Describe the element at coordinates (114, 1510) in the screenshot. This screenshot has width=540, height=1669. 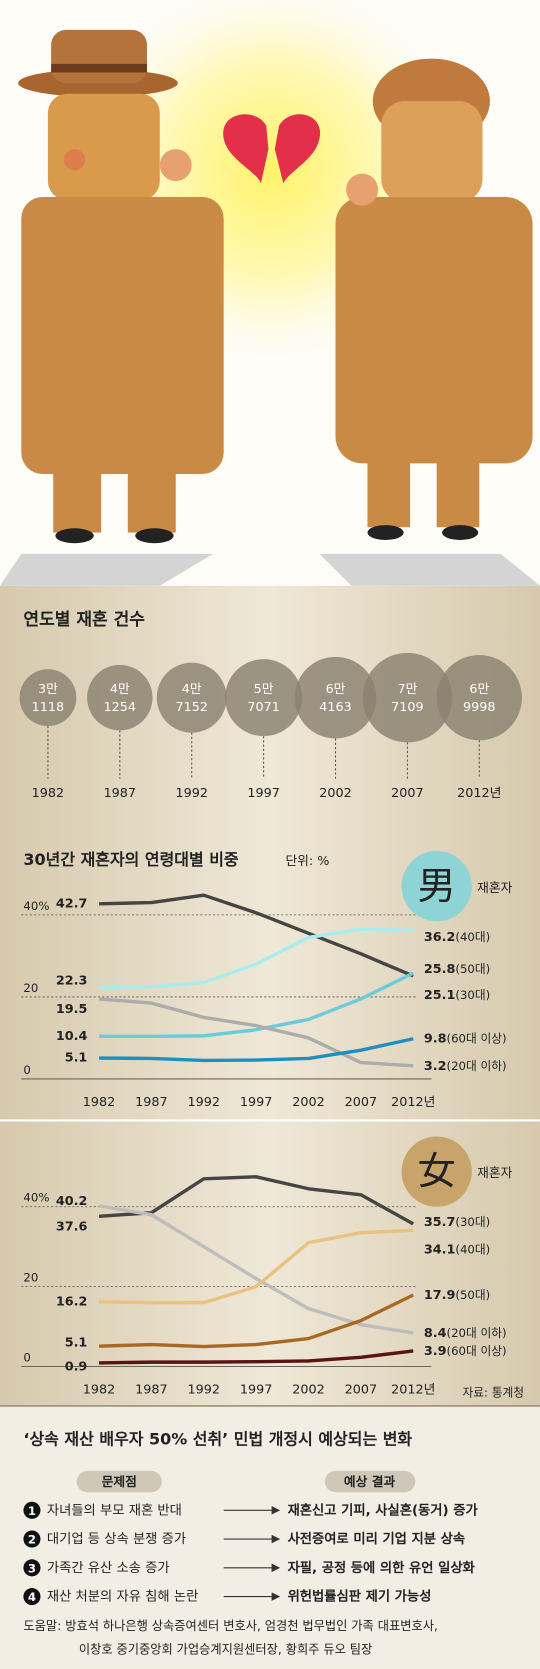
I see `problem: 자녀들의 부모 재혼 반대` at that location.